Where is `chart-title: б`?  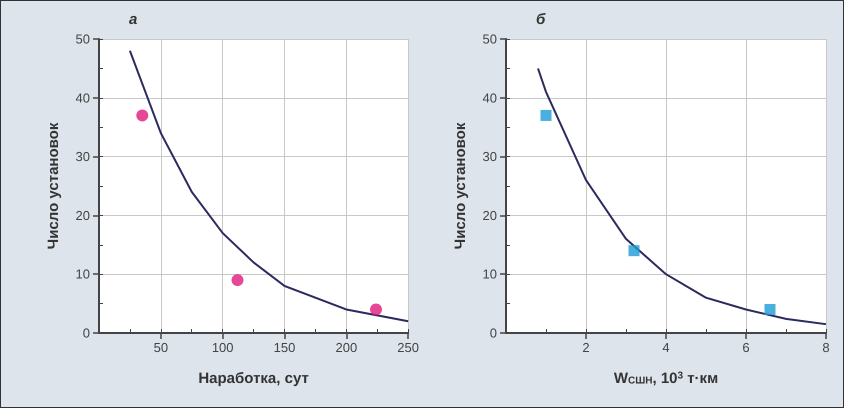
chart-title: б is located at coordinates (541, 19).